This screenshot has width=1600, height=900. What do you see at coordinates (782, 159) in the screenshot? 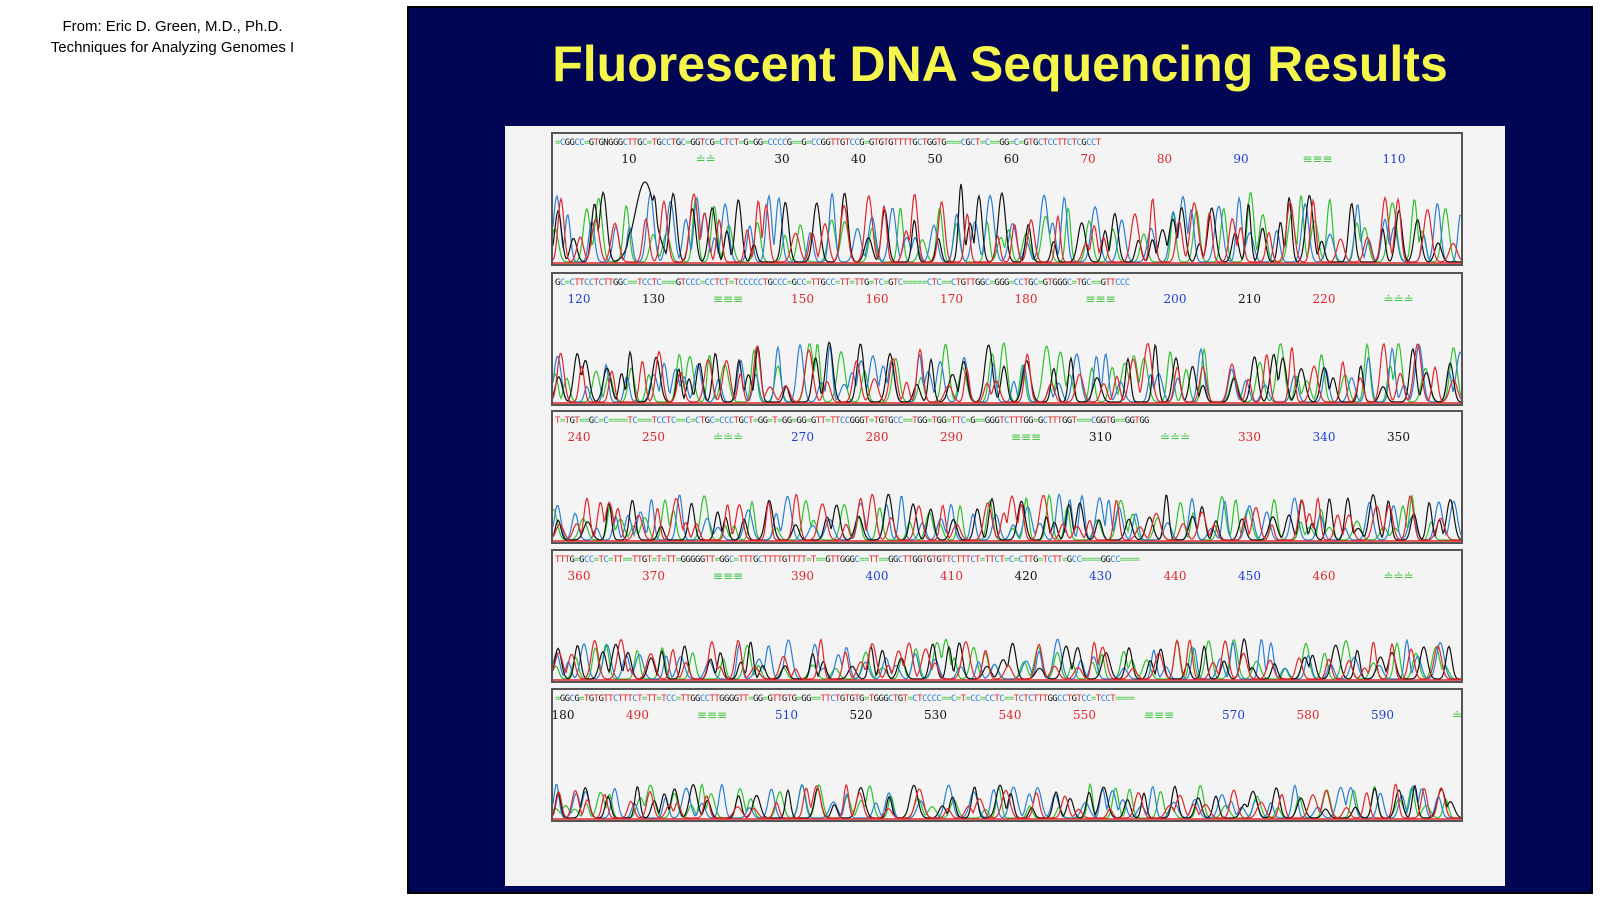
I see `position-label: 30` at bounding box center [782, 159].